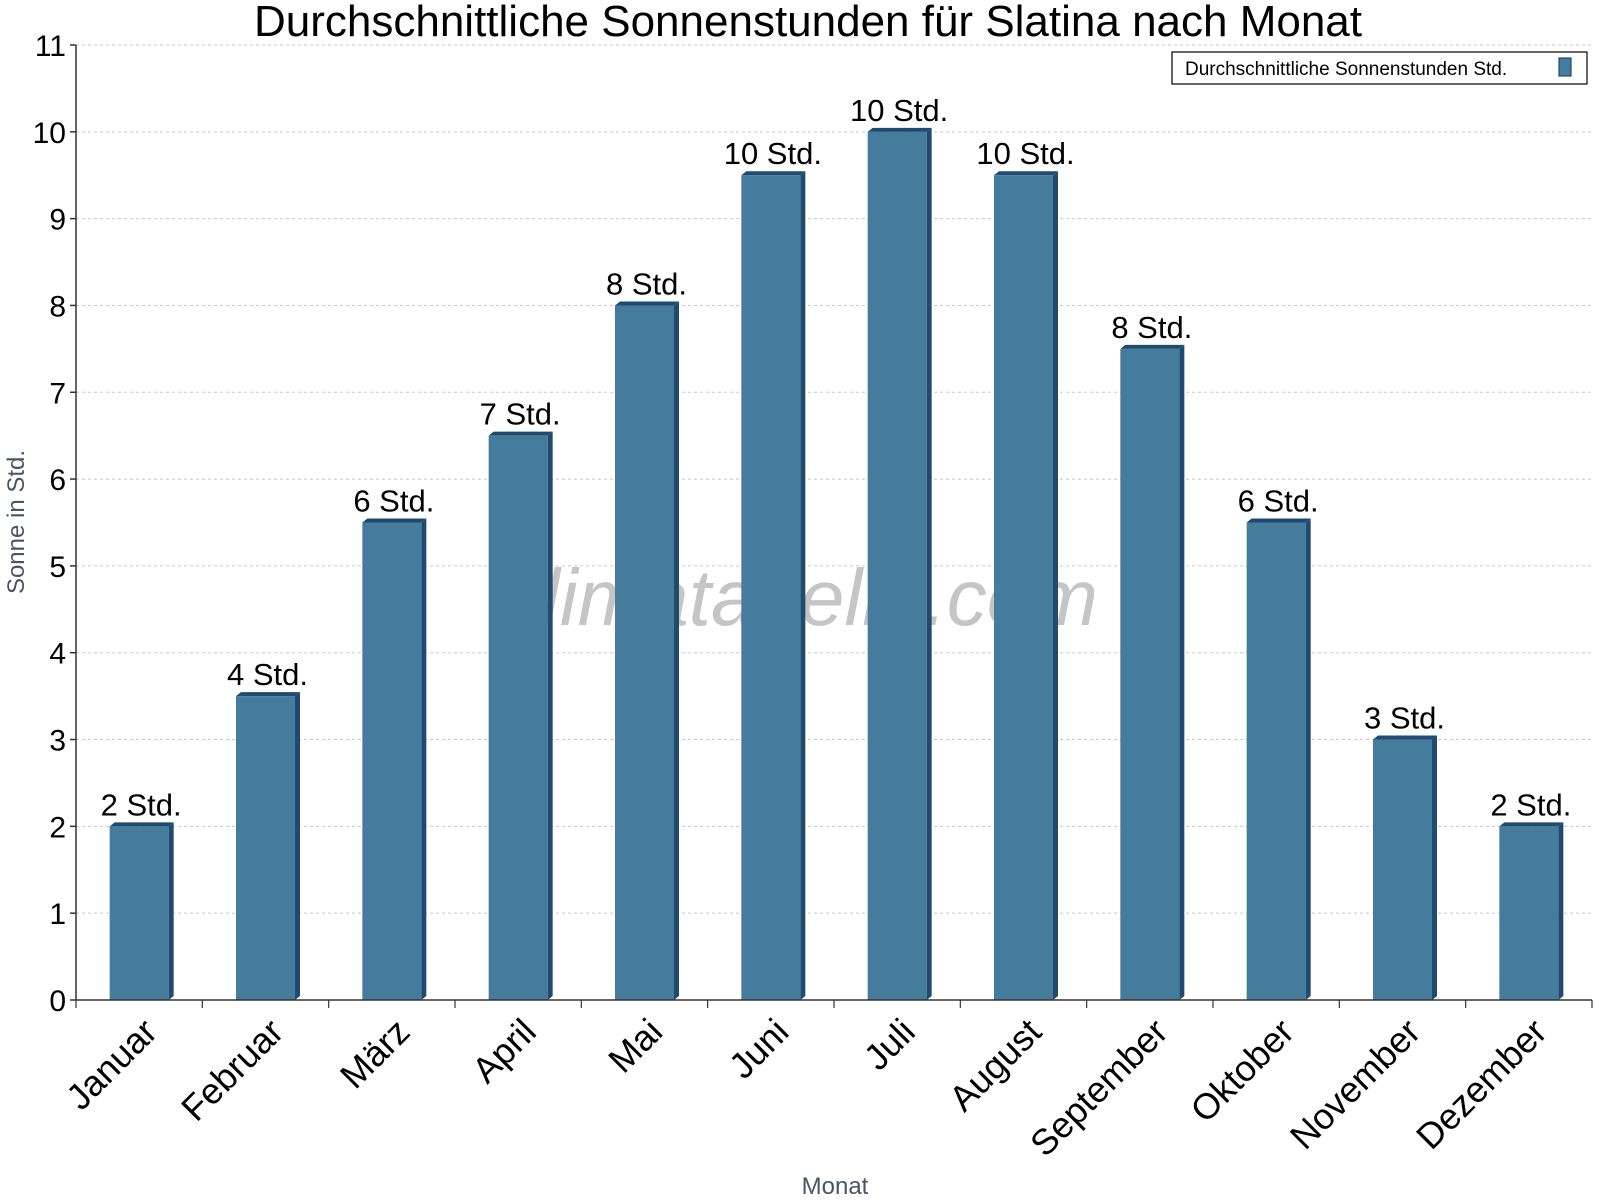 This screenshot has width=1600, height=1200. I want to click on legend-box, so click(1379, 68).